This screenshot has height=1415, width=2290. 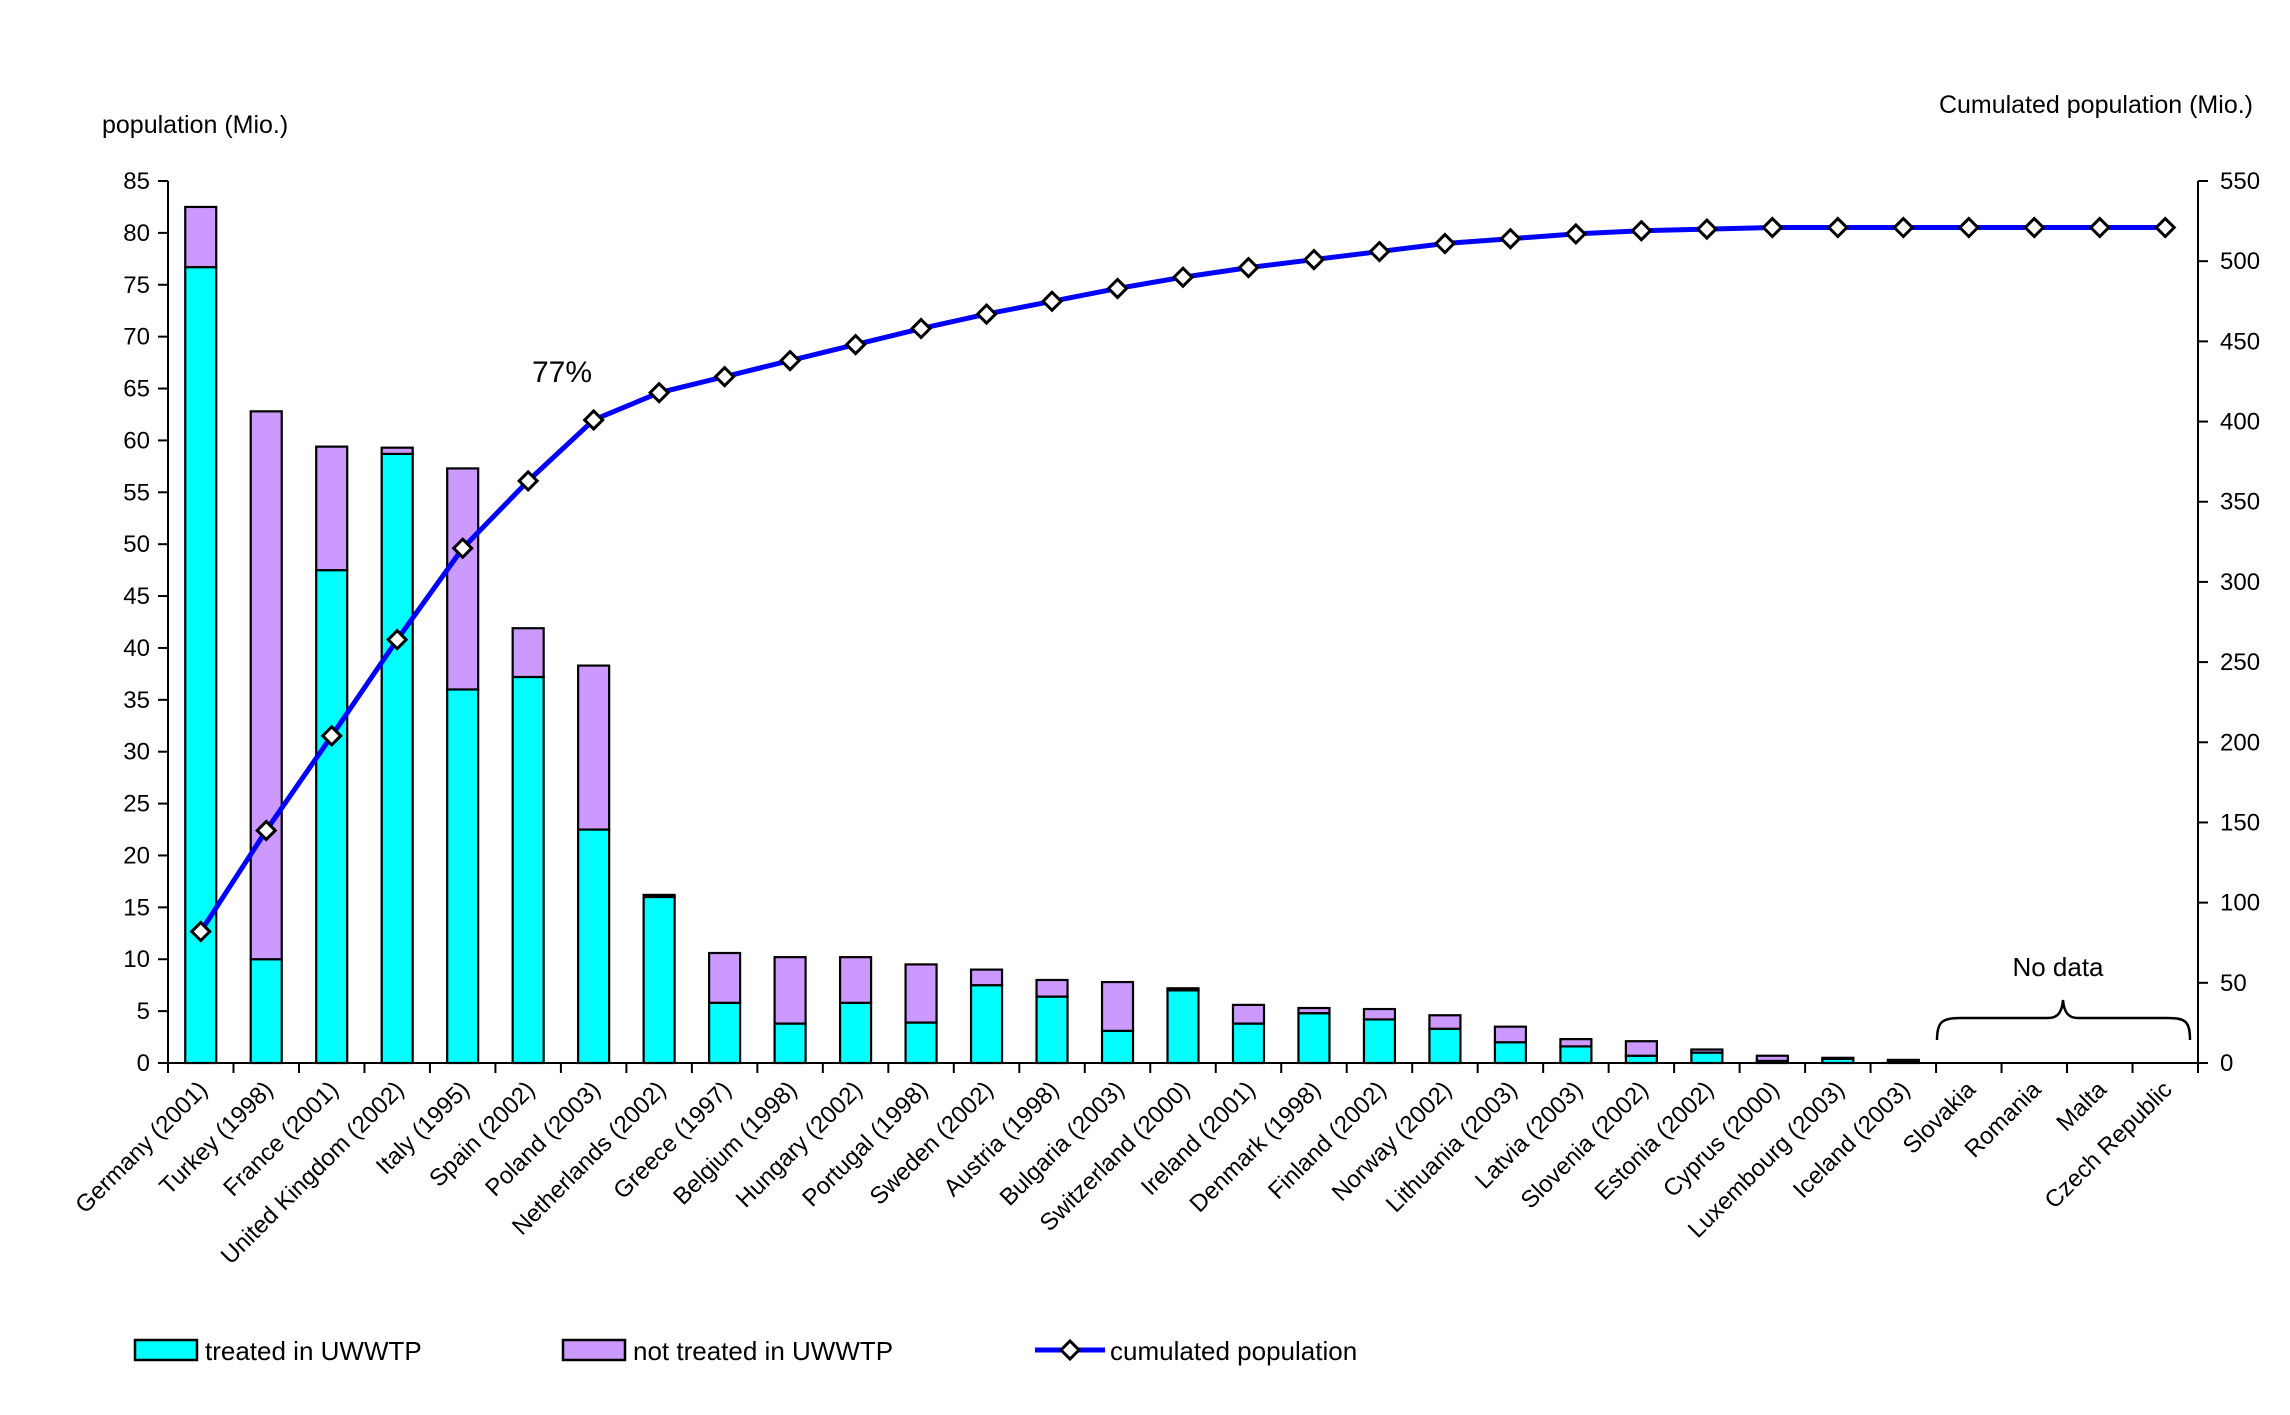 What do you see at coordinates (136, 440) in the screenshot?
I see `left-y-tick-label: 60` at bounding box center [136, 440].